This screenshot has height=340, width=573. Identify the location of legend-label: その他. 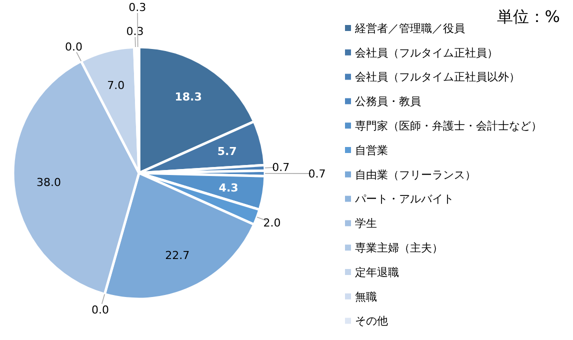
(371, 321).